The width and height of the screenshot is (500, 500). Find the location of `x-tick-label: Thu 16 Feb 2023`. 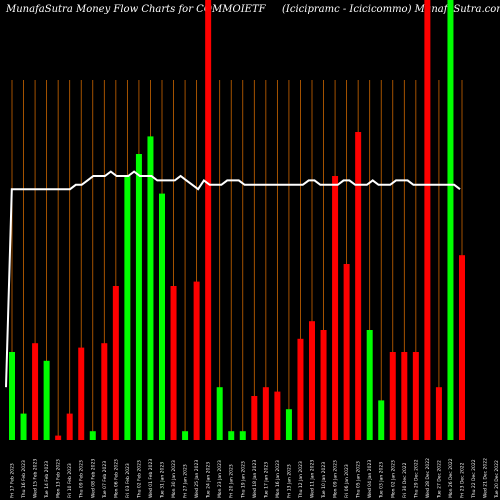

x-tick-label: Thu 16 Feb 2023 is located at coordinates (24, 479).